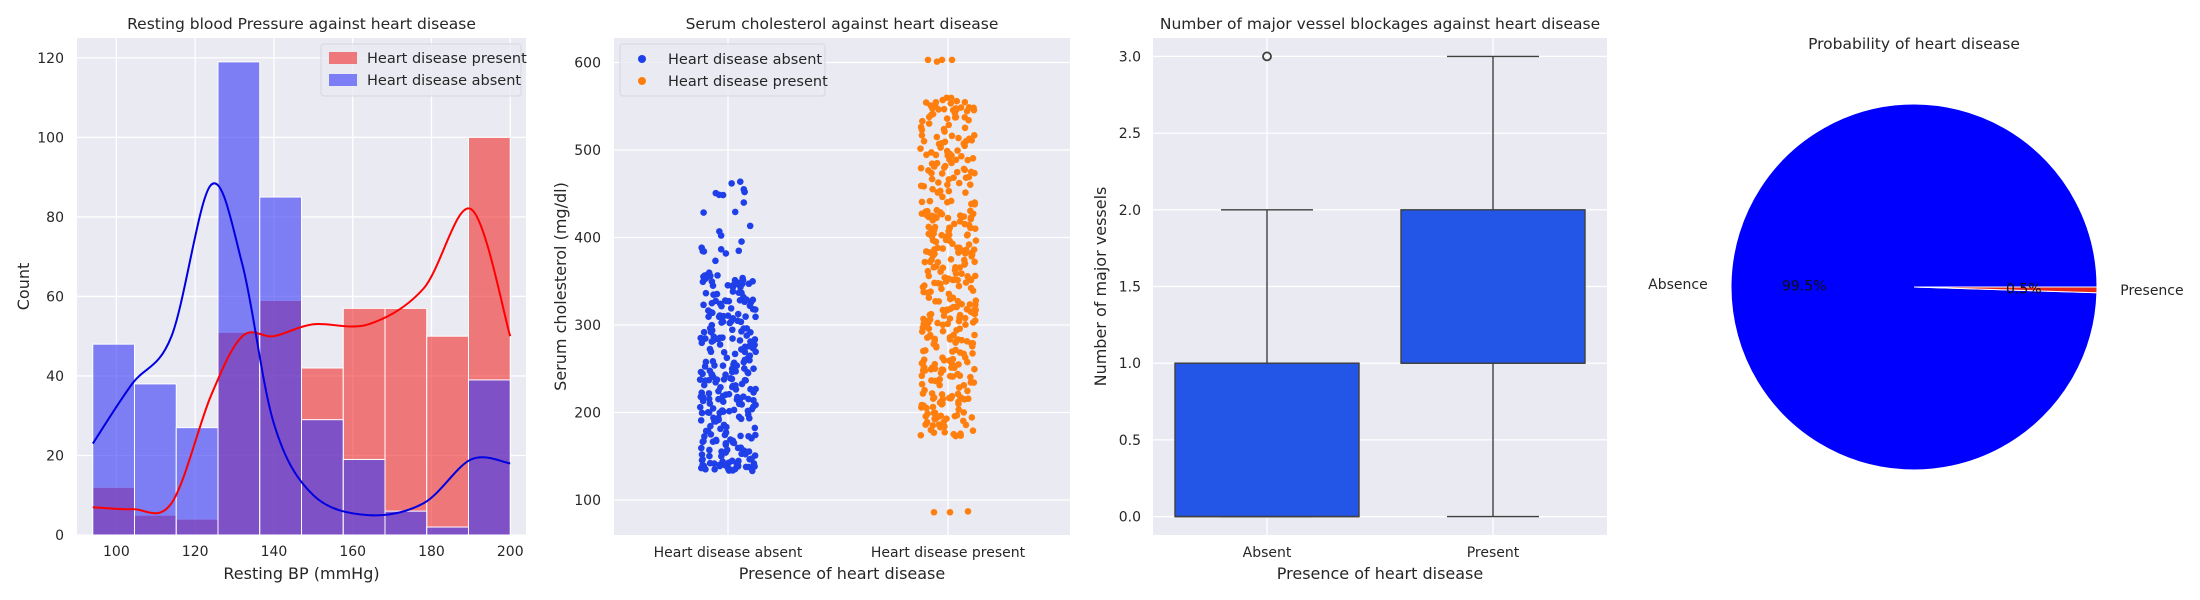 This screenshot has width=2200, height=600. I want to click on y-tick-label: 500, so click(587, 151).